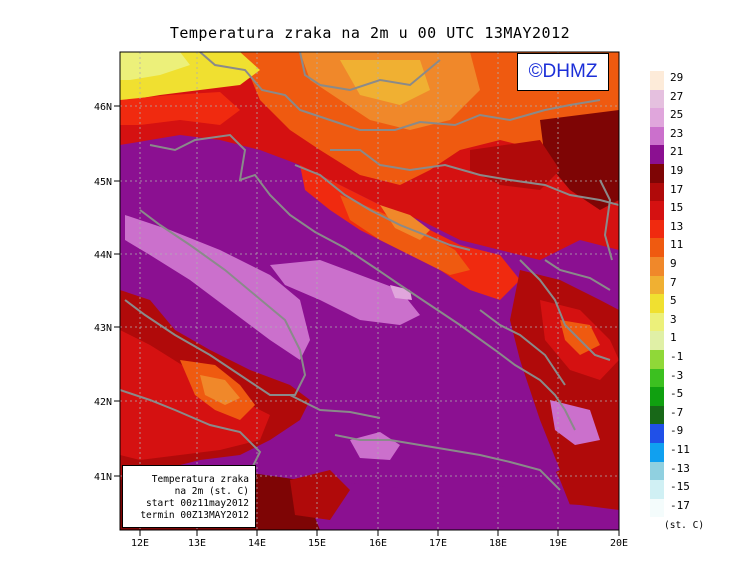 The image size is (740, 582). Describe the element at coordinates (677, 77) in the screenshot. I see `legend-label: 29` at that location.